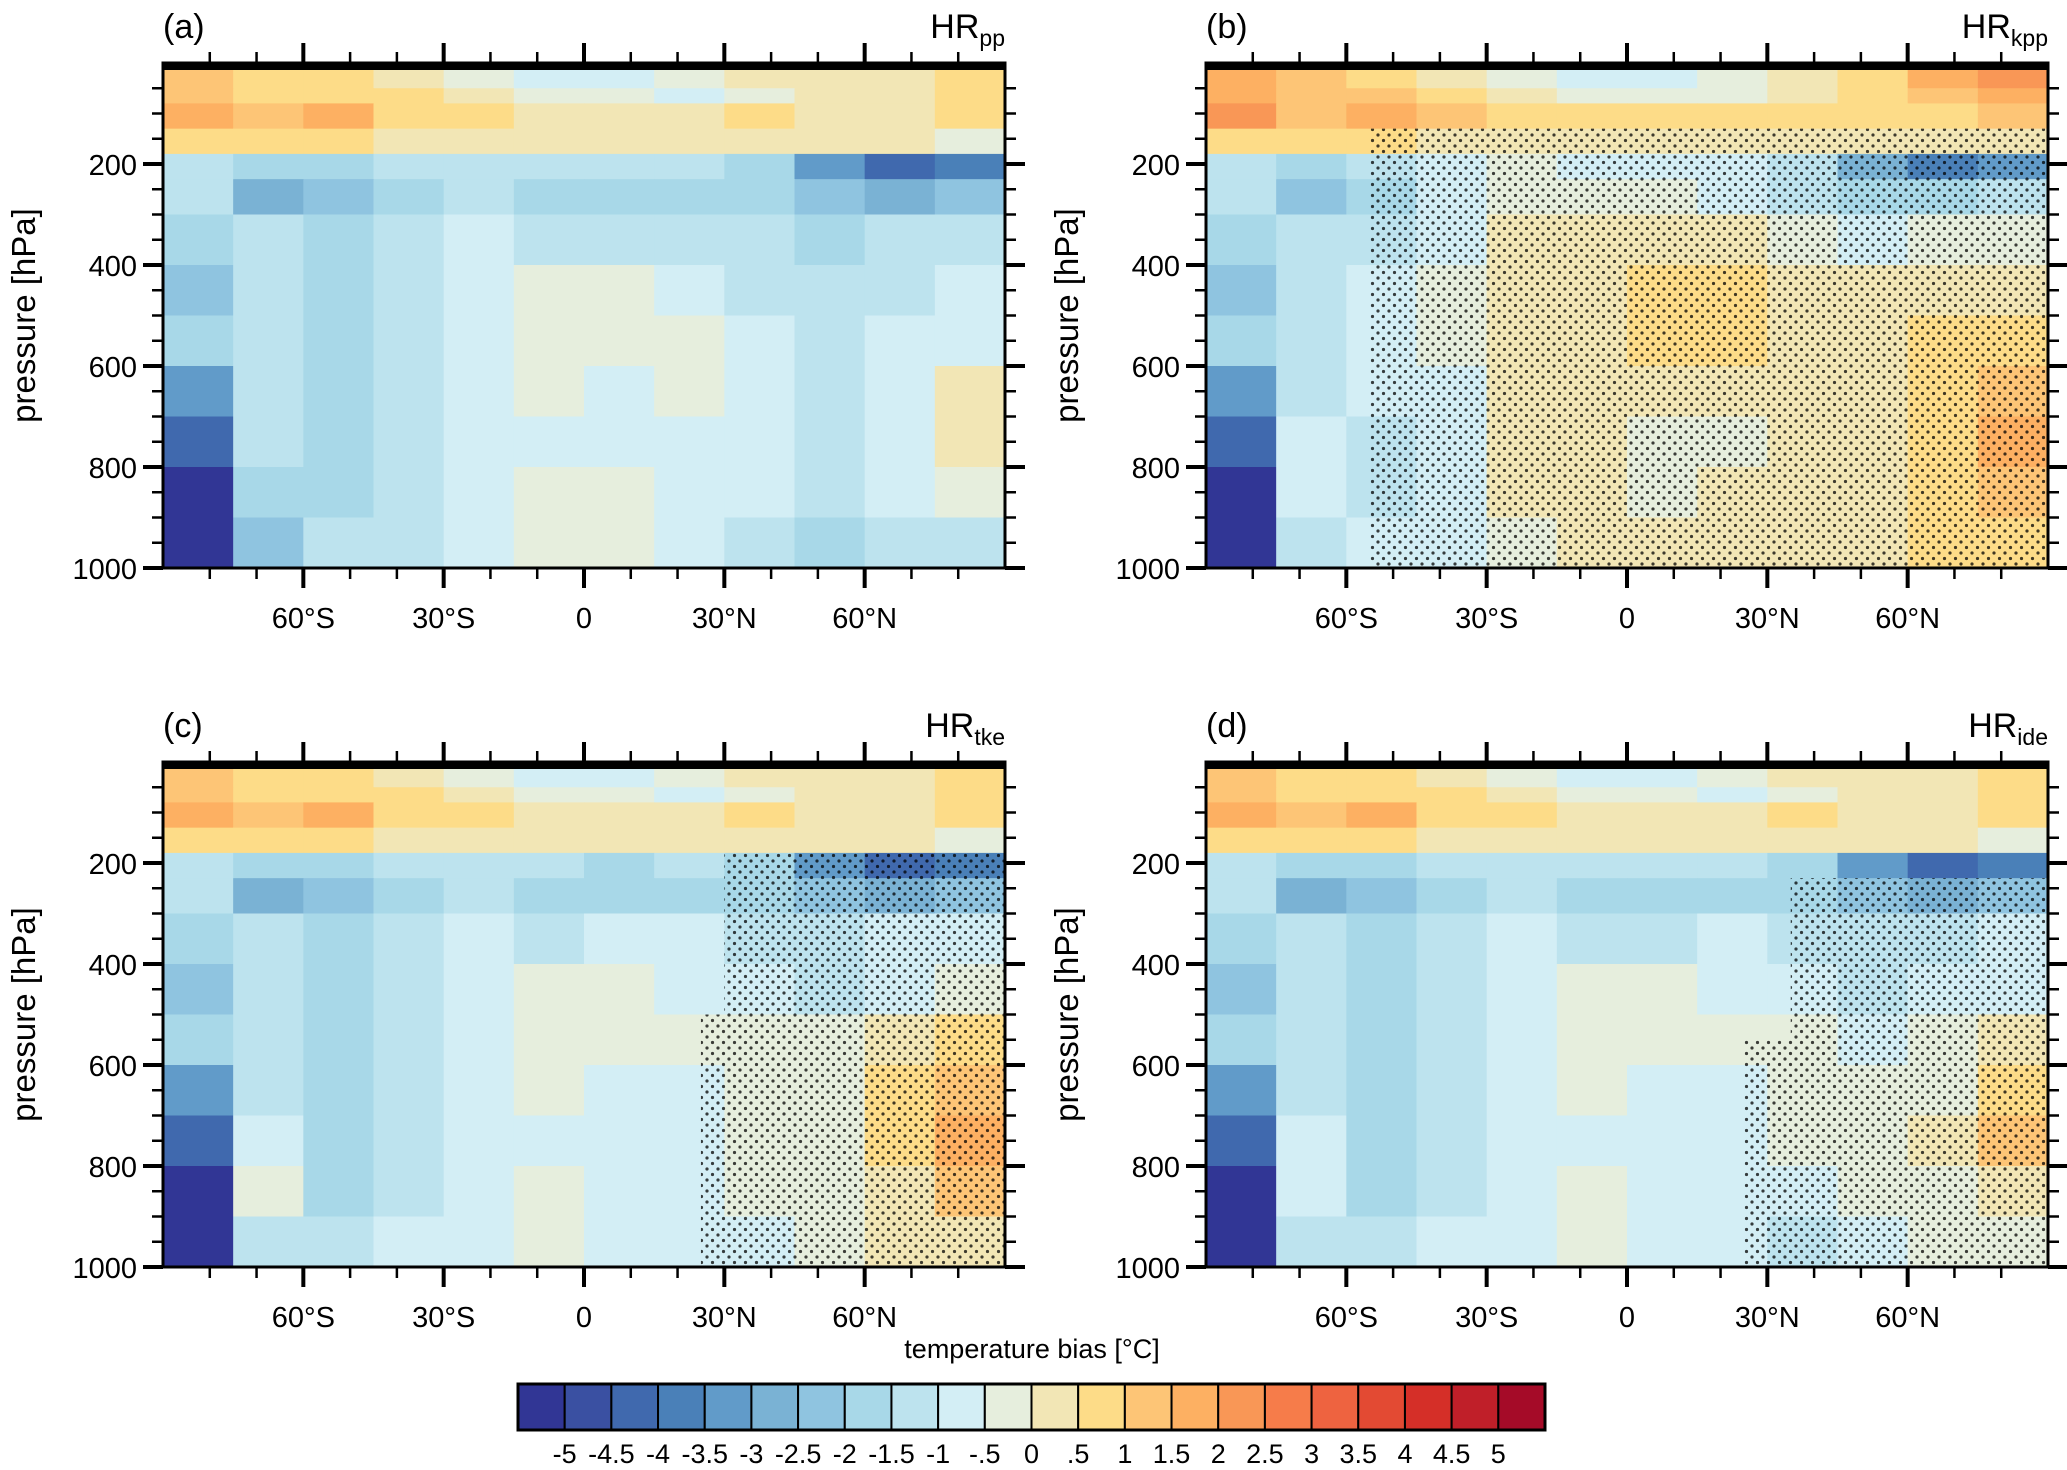  I want to click on x-tick-label: 60°S, so click(303, 619).